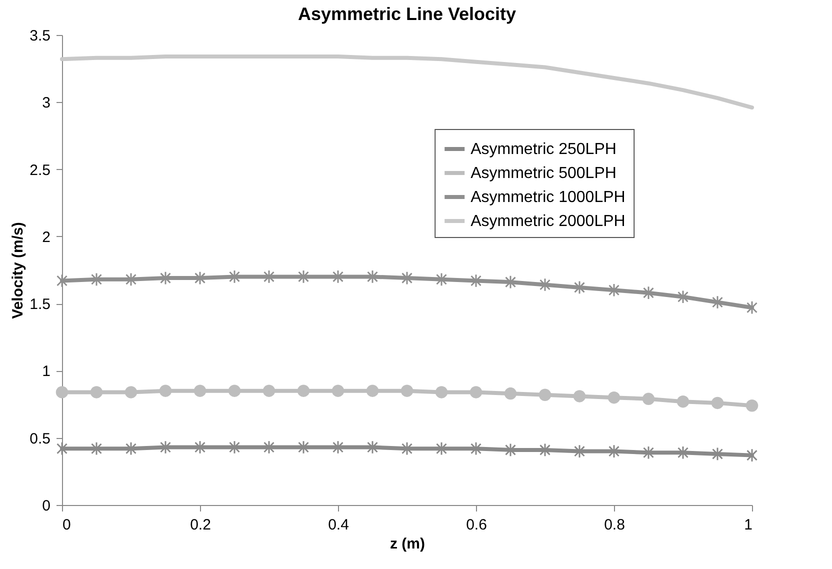 Image resolution: width=832 pixels, height=569 pixels. I want to click on legend-label: Asymmetric 1000LPH, so click(548, 197).